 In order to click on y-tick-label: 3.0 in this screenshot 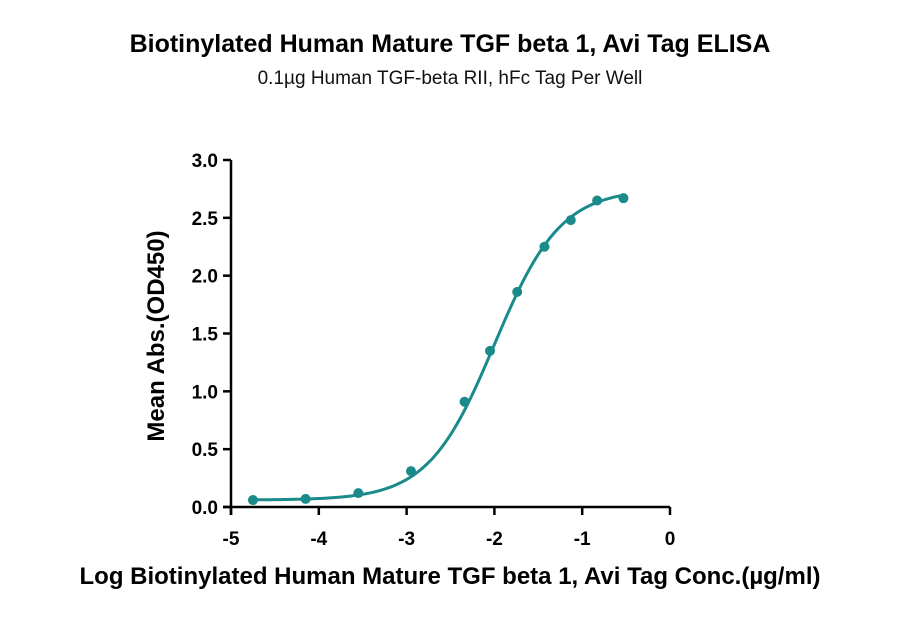, I will do `click(205, 161)`.